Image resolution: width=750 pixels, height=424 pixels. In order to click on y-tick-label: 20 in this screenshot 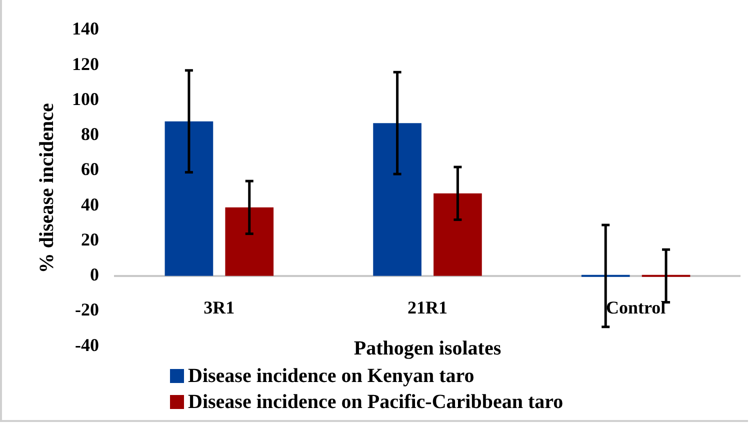, I will do `click(90, 239)`.